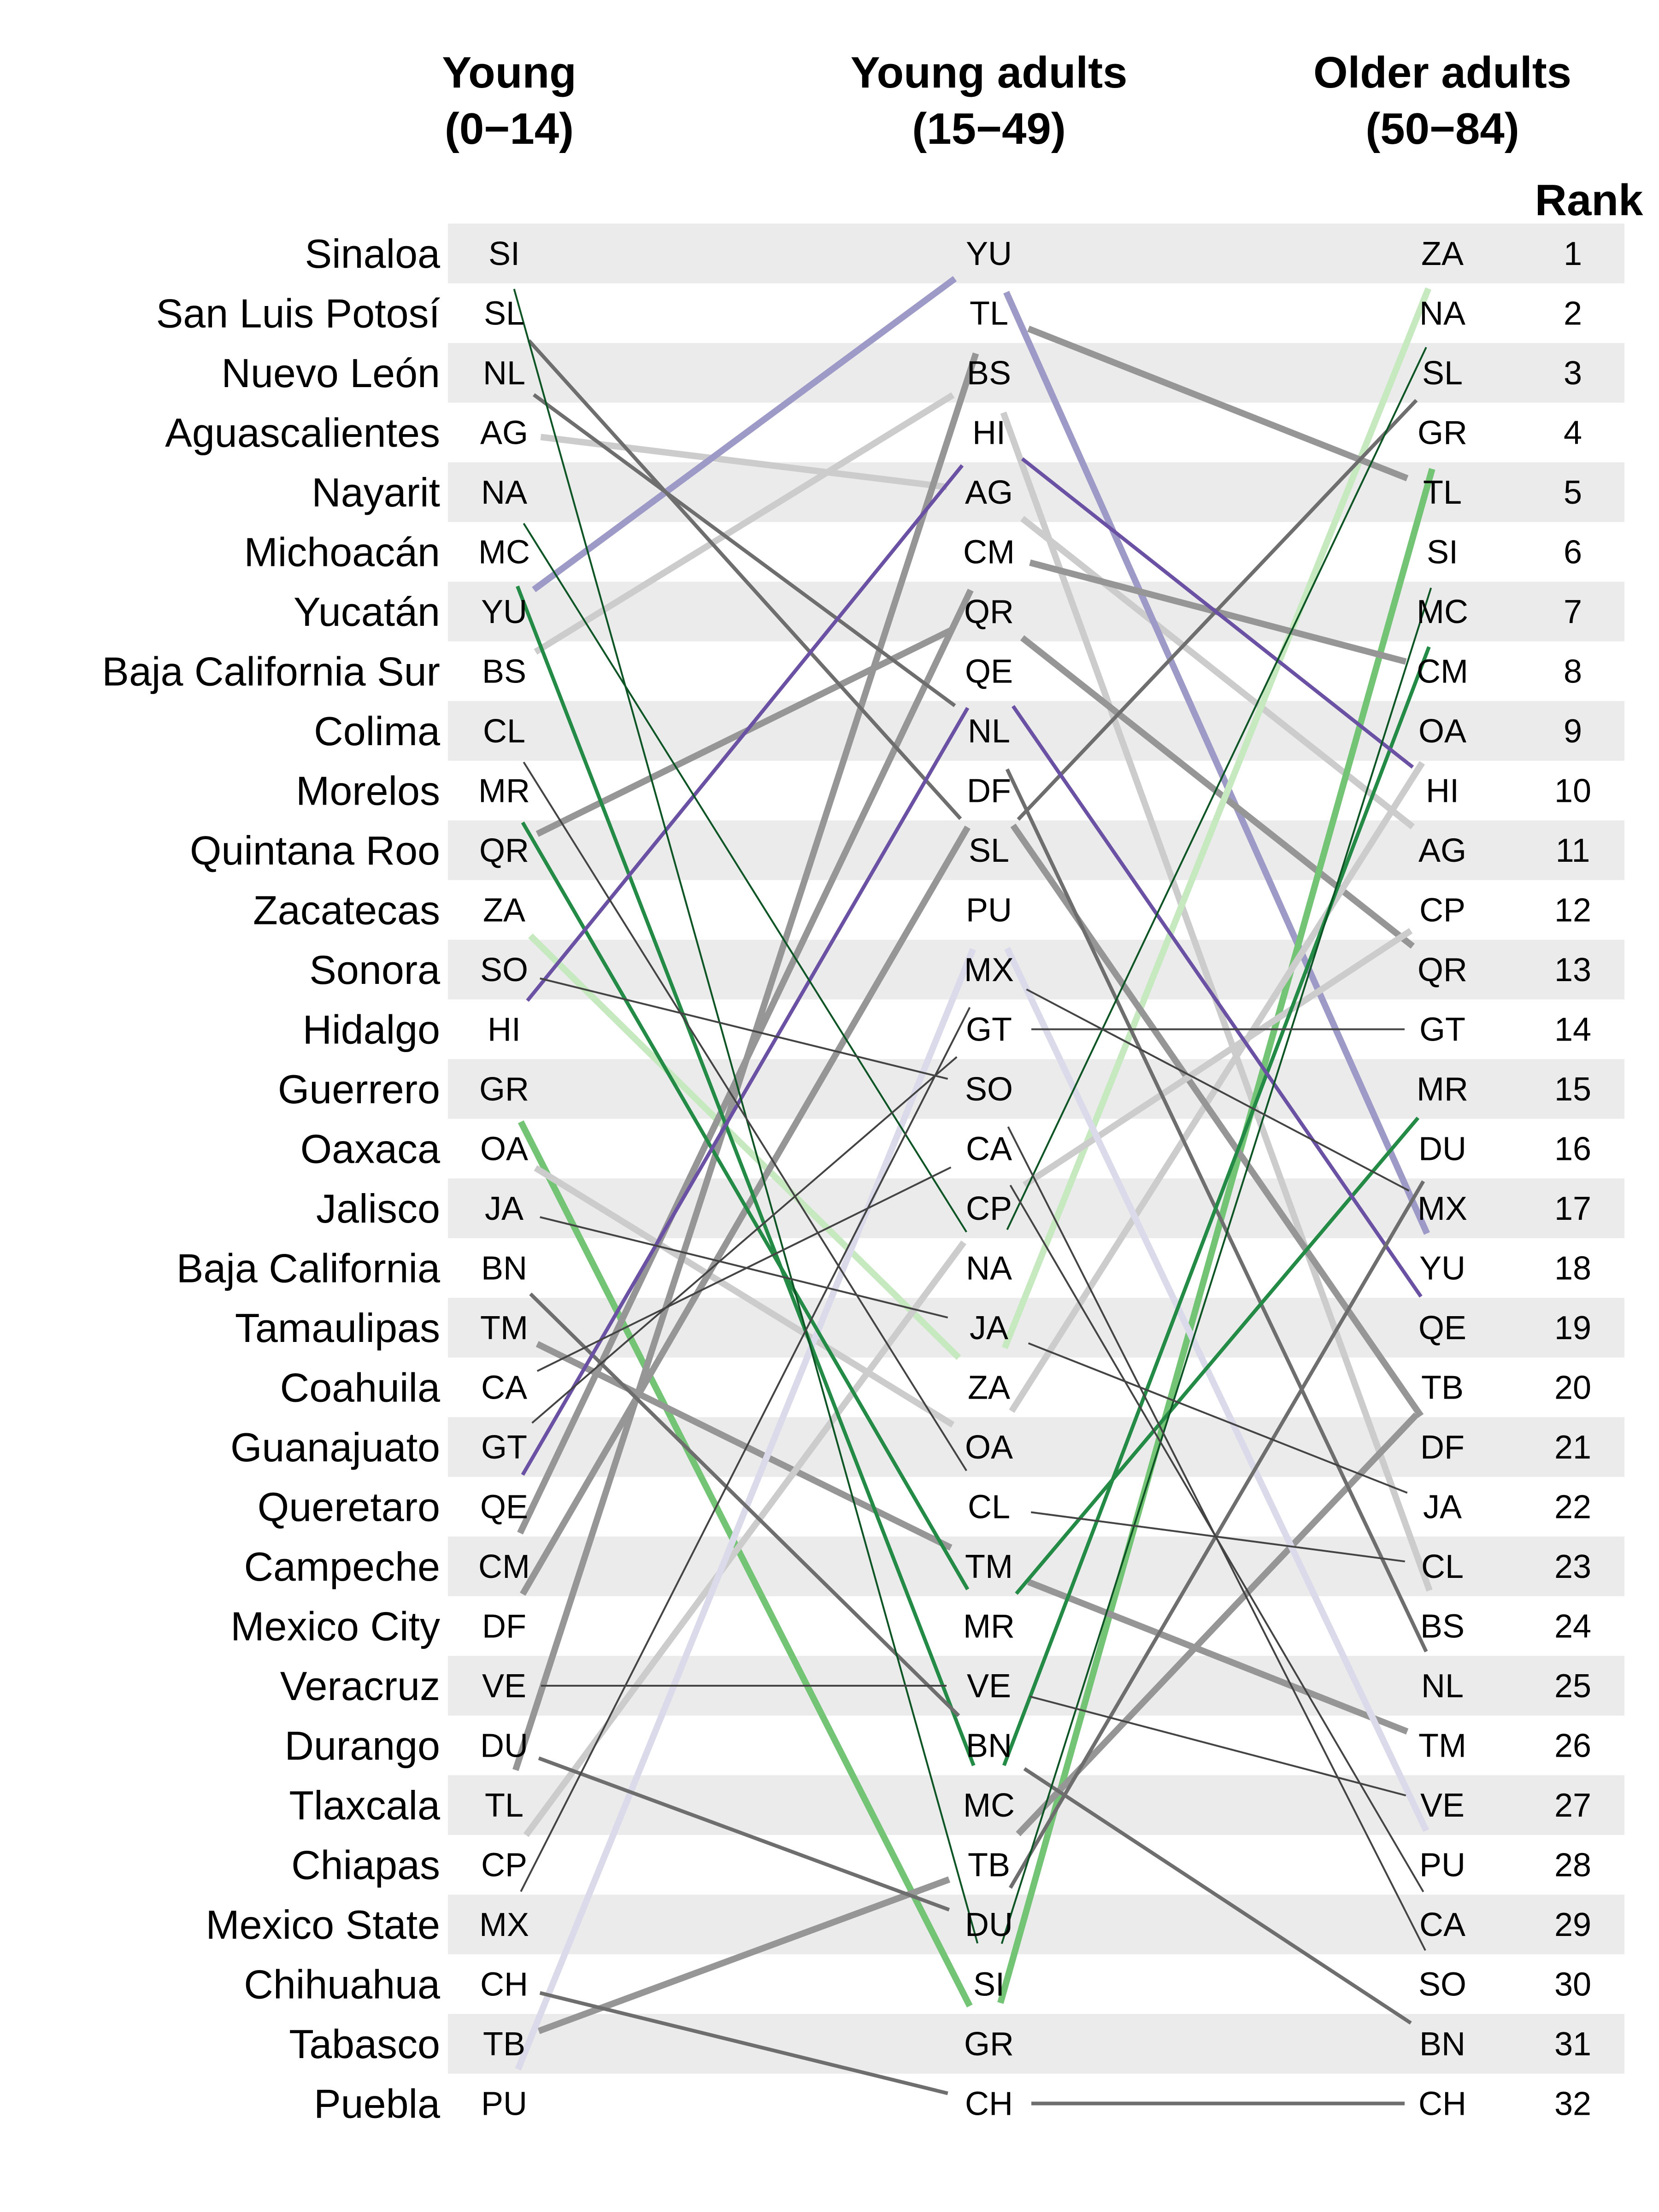 The image size is (1659, 2212). What do you see at coordinates (1442, 128) in the screenshot?
I see `column-title-3-line-2: (50−84)` at bounding box center [1442, 128].